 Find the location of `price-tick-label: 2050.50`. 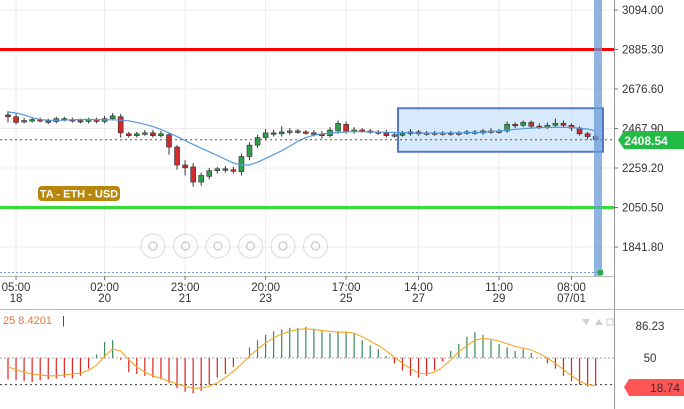

price-tick-label: 2050.50 is located at coordinates (643, 209).